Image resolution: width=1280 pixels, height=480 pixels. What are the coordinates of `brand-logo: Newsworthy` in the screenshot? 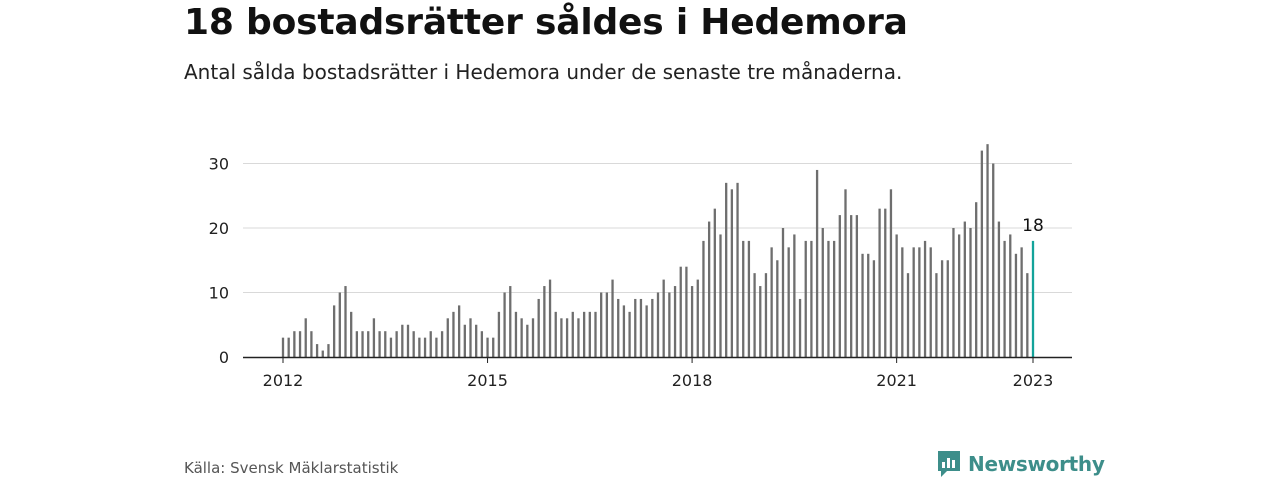 It's located at (1020, 464).